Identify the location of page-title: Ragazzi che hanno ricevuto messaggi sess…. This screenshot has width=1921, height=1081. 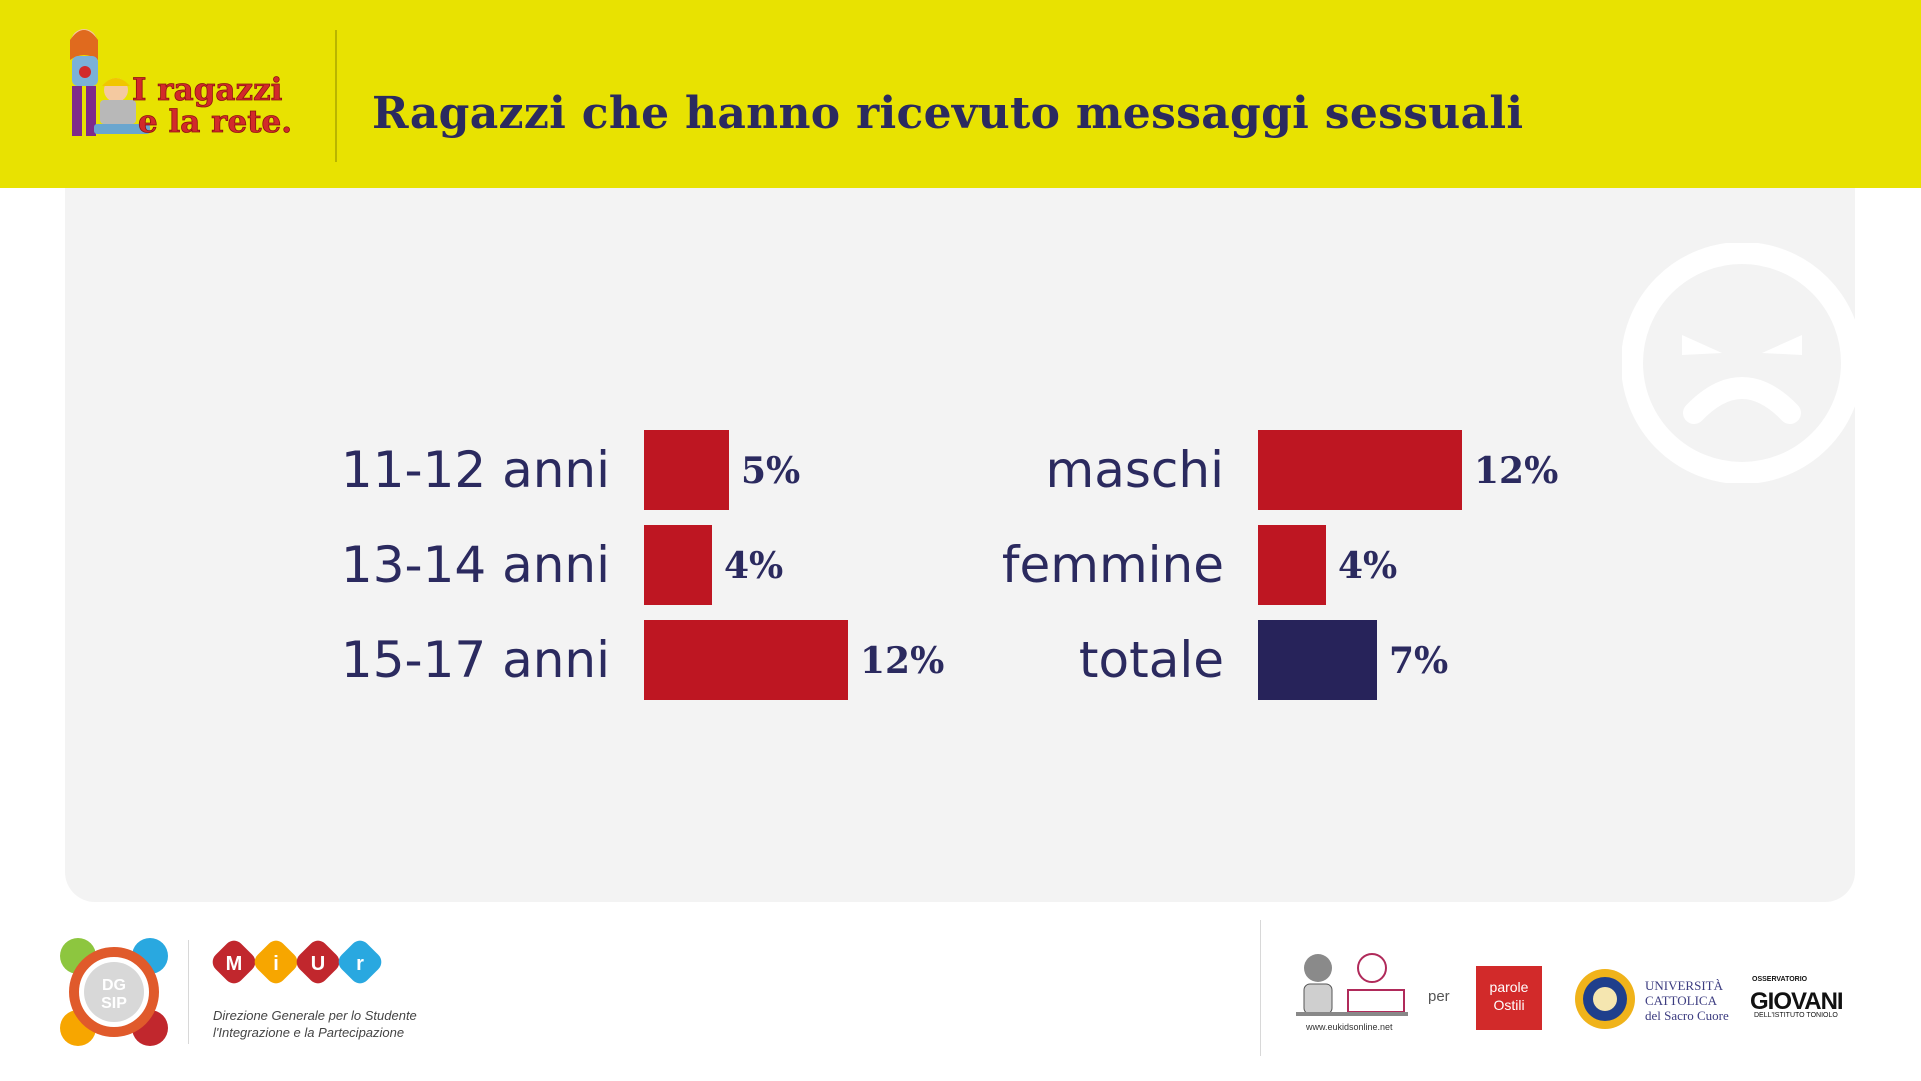
(948, 113).